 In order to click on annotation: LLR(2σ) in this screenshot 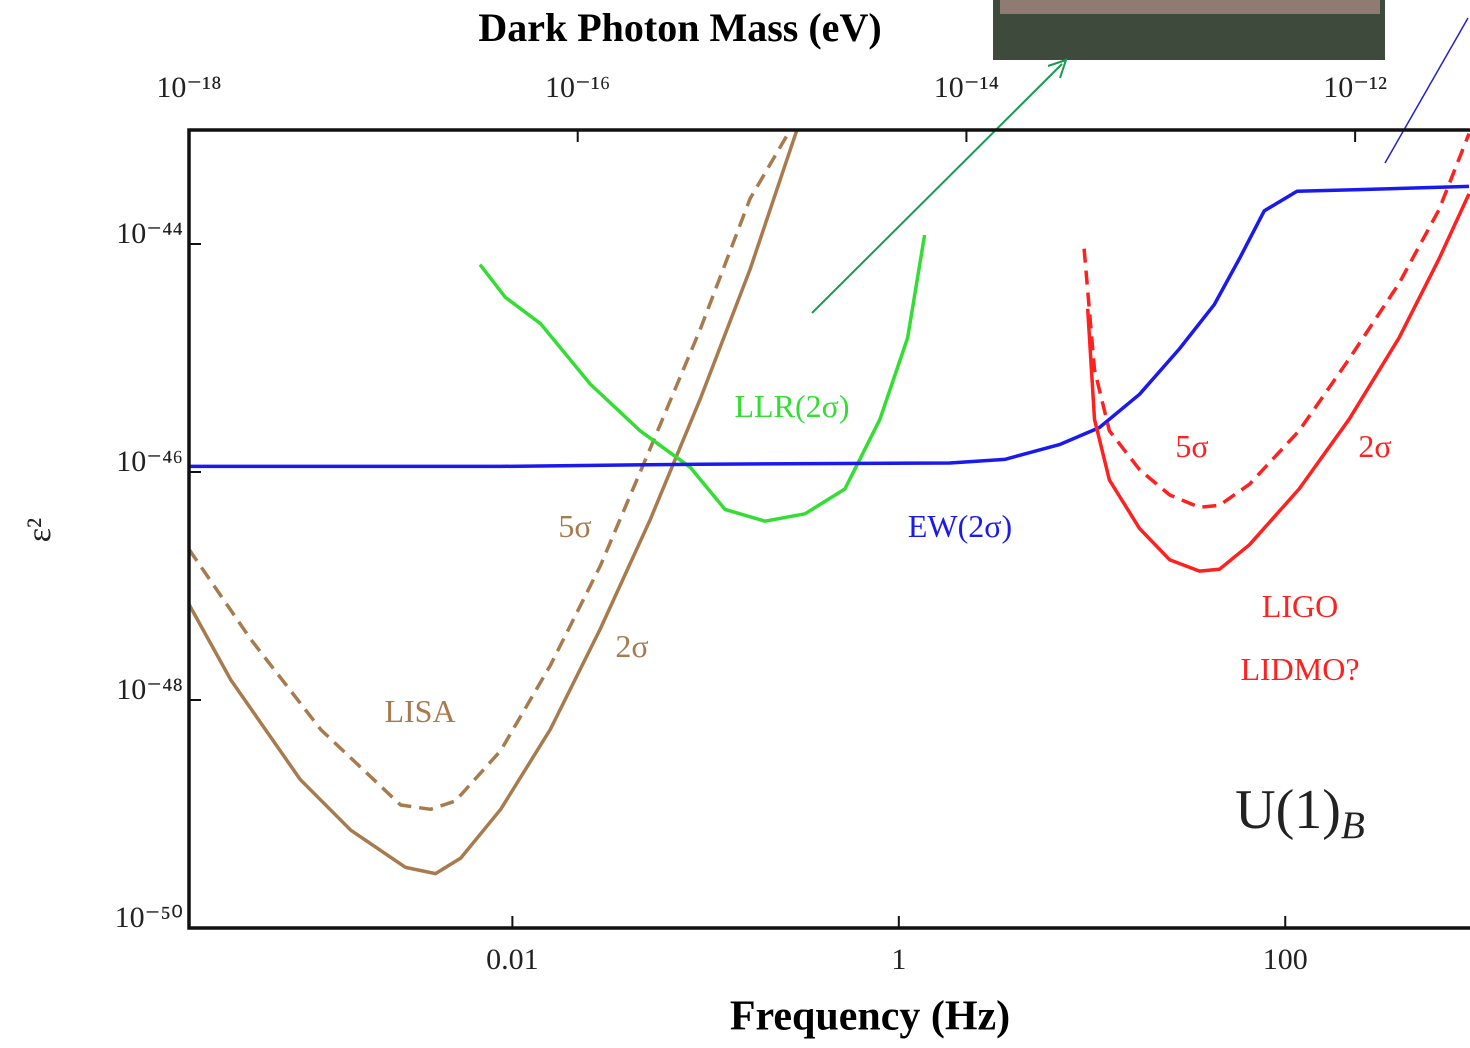, I will do `click(792, 406)`.